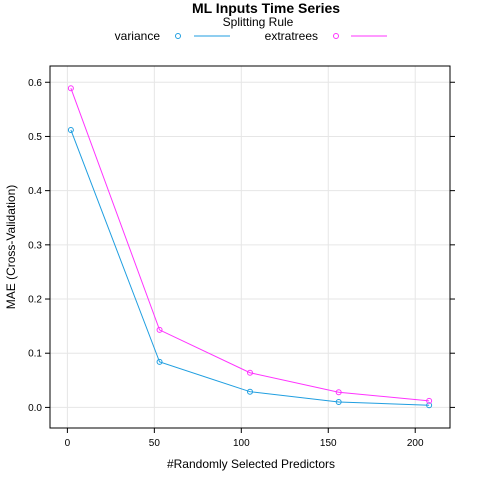 The width and height of the screenshot is (480, 480). I want to click on legend-marker-variance, so click(178, 36).